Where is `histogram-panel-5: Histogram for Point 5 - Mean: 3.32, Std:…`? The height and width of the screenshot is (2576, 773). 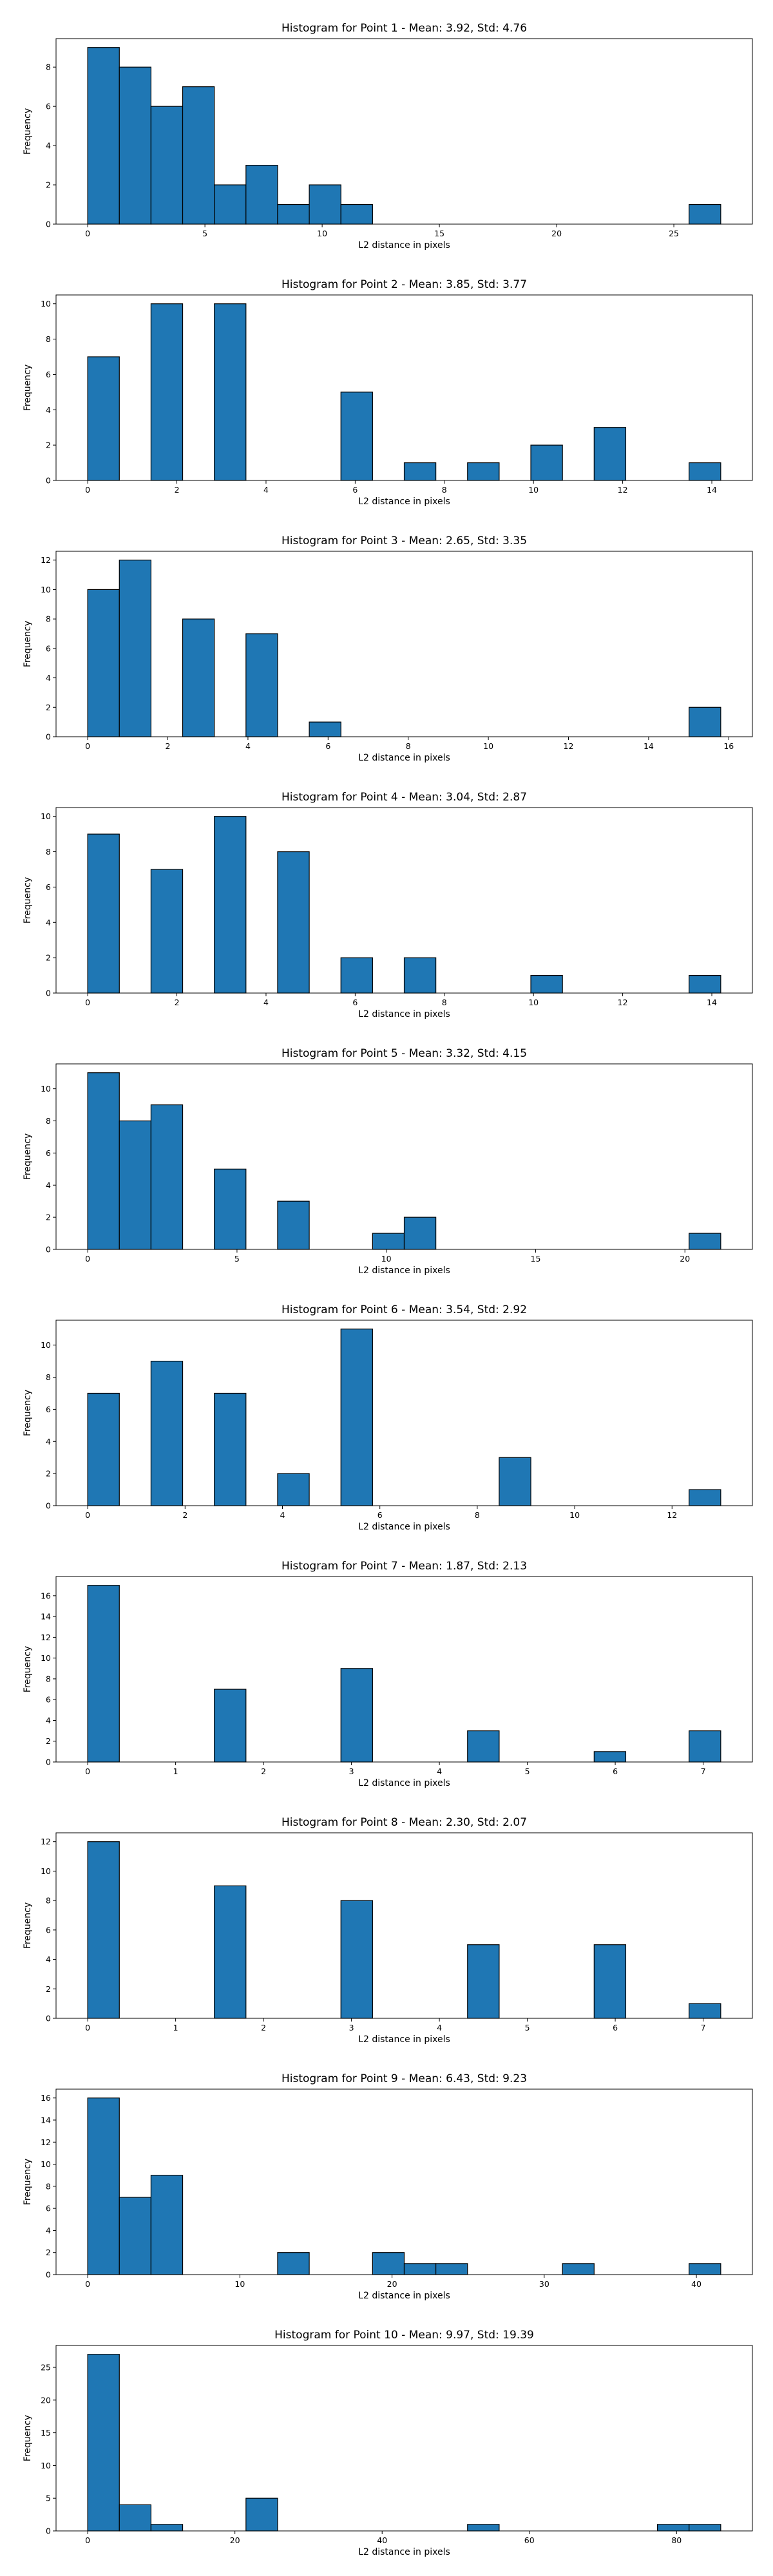
histogram-panel-5: Histogram for Point 5 - Mean: 3.32, Std:… is located at coordinates (388, 1161).